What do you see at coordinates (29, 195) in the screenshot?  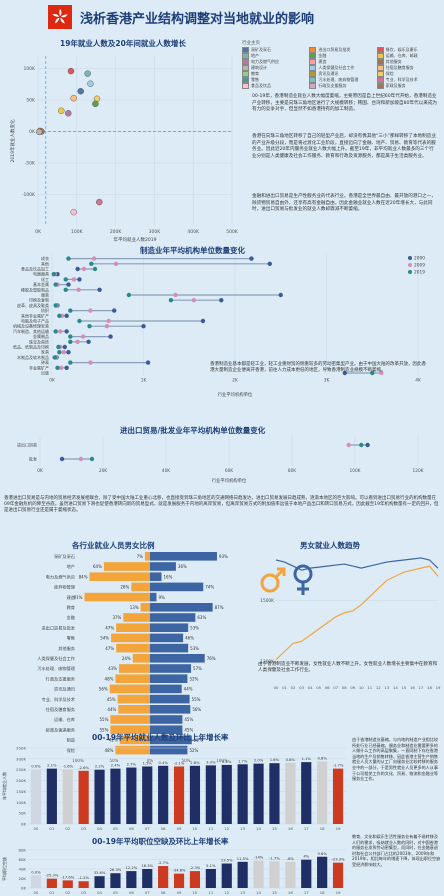 I see `y-tick-label: -100K` at bounding box center [29, 195].